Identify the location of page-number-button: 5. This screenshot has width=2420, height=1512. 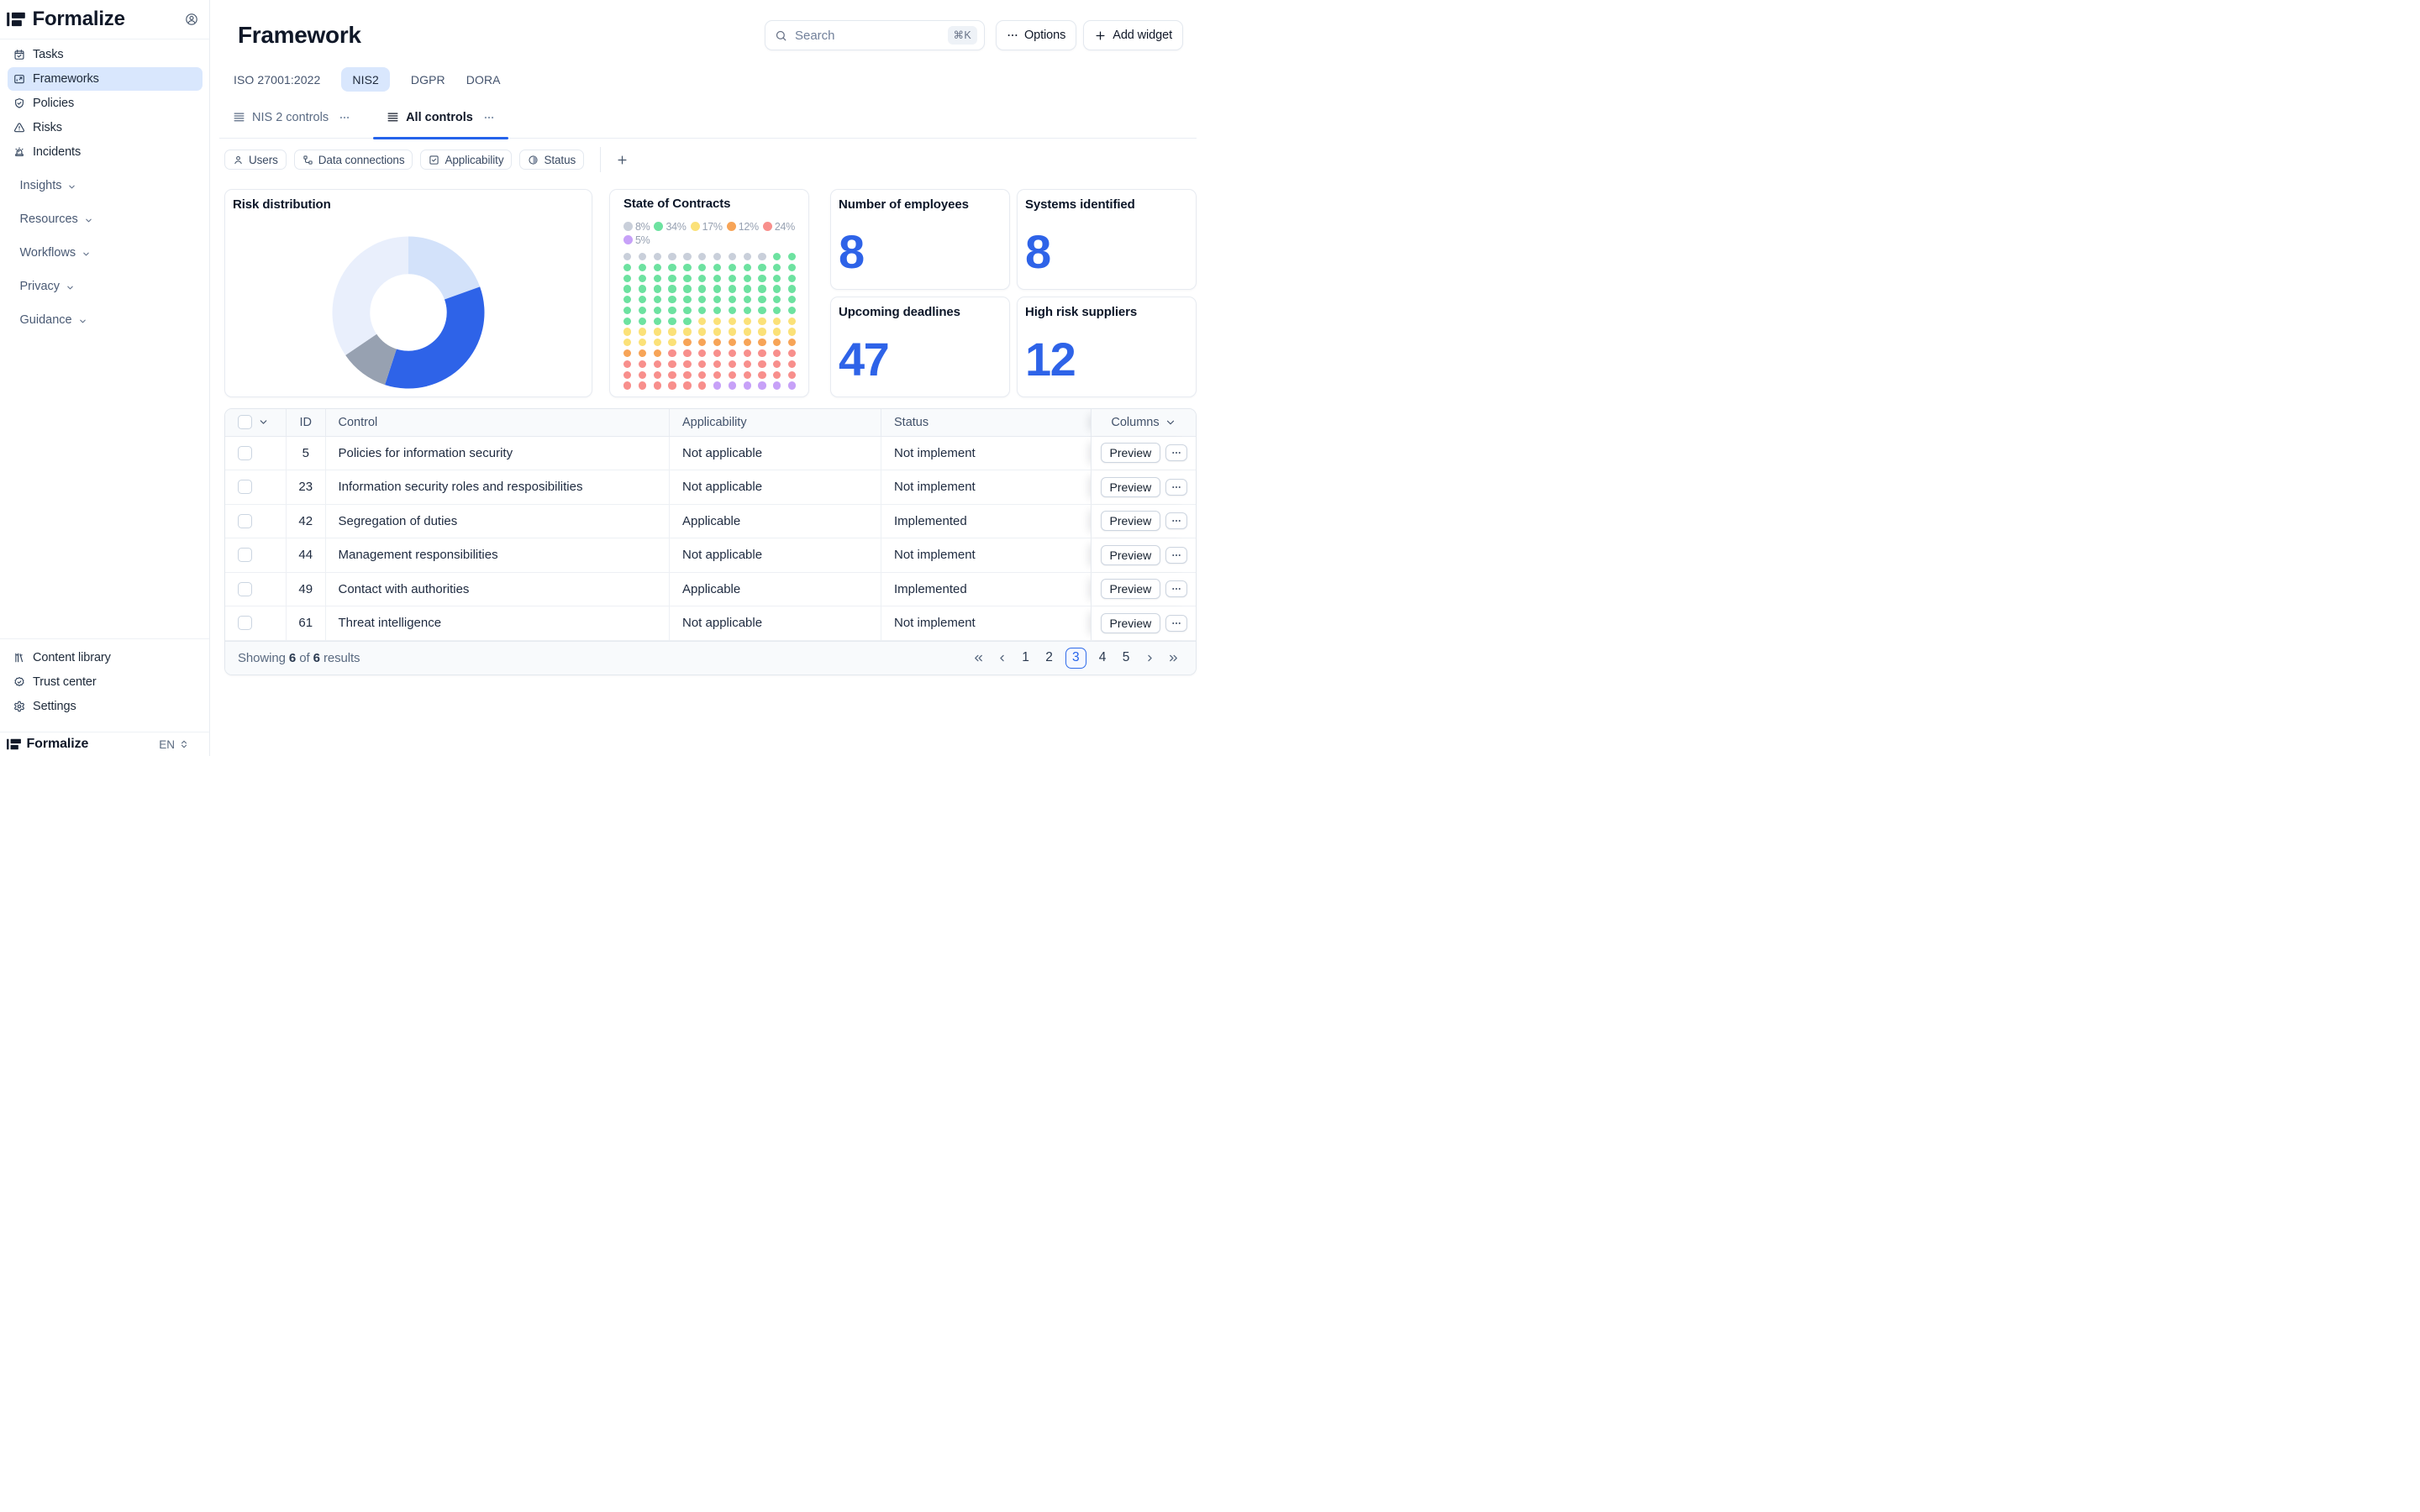
(1126, 657).